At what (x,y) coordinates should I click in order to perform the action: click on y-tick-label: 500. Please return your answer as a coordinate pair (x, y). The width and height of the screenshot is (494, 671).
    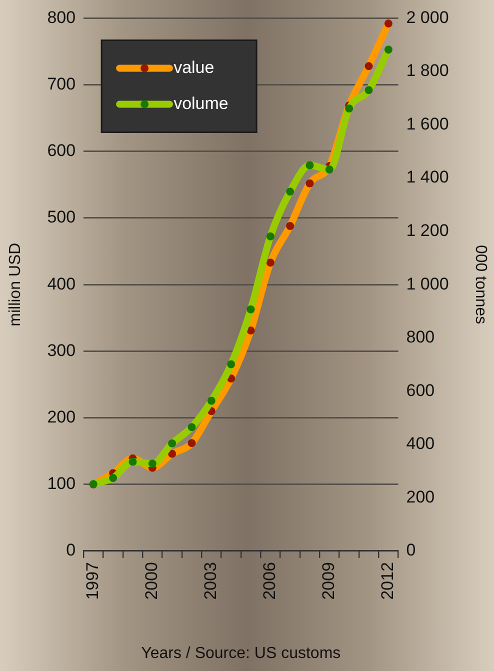
    Looking at the image, I should click on (61, 217).